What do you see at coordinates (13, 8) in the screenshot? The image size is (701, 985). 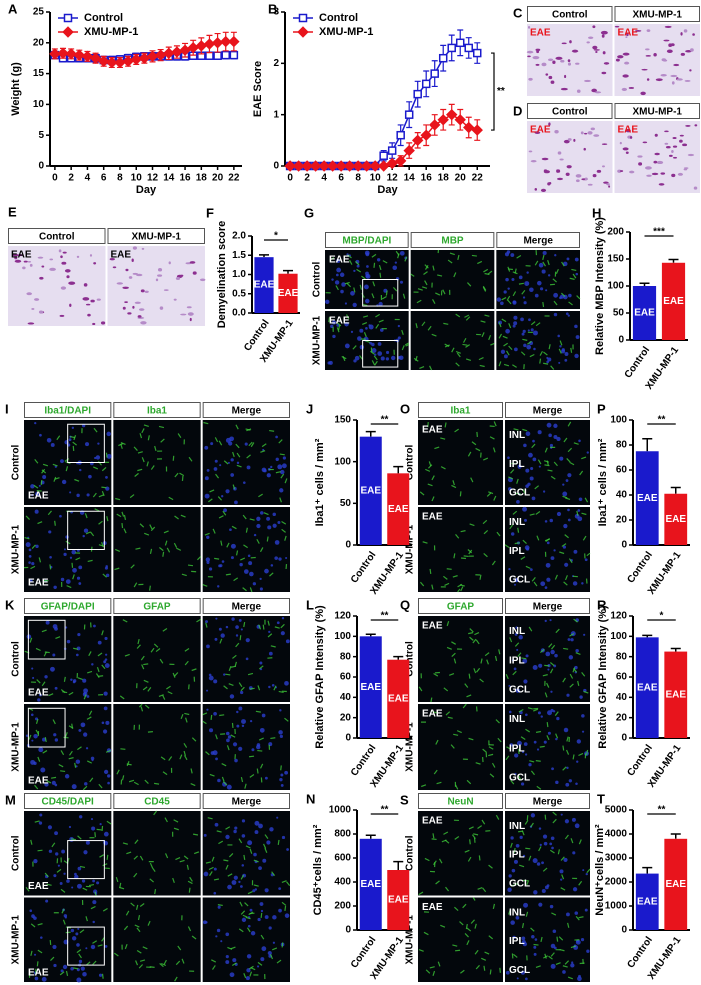 I see `panel-letter: A` at bounding box center [13, 8].